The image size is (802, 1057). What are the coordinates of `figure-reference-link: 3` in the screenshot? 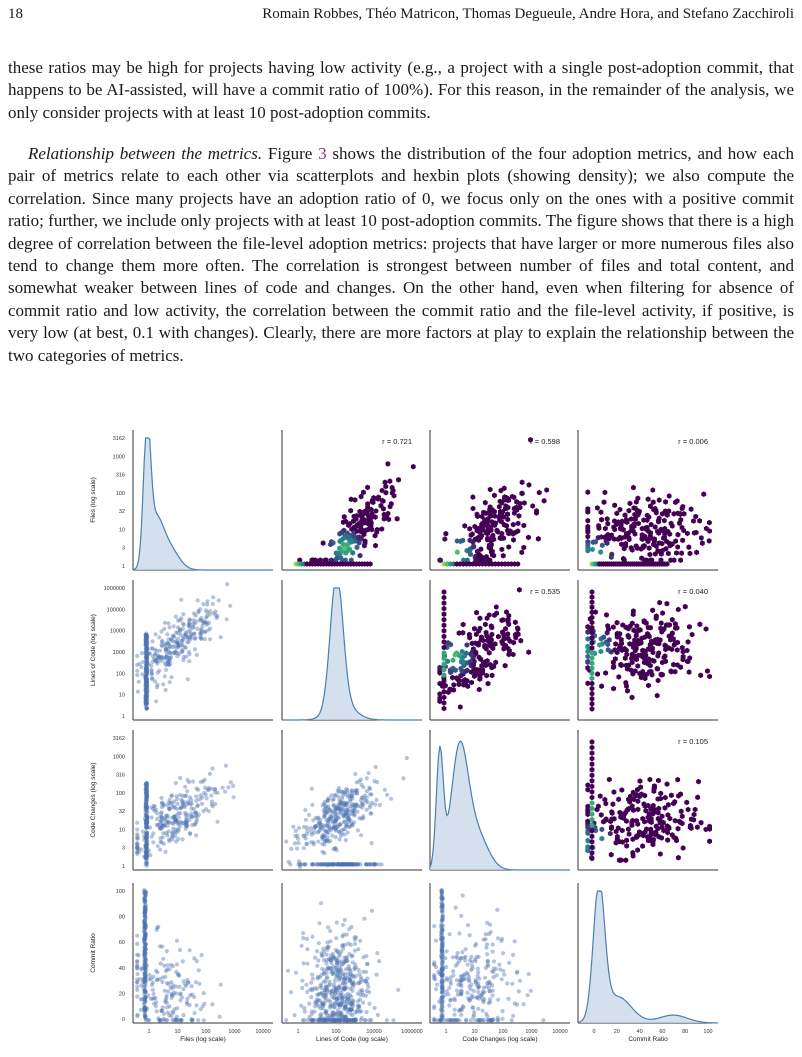 It's located at (322, 153).